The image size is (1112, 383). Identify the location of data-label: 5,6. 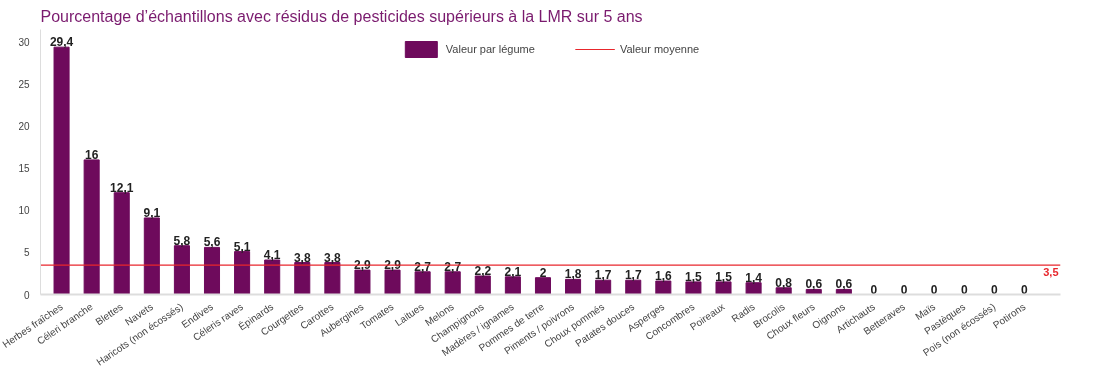
(212, 242).